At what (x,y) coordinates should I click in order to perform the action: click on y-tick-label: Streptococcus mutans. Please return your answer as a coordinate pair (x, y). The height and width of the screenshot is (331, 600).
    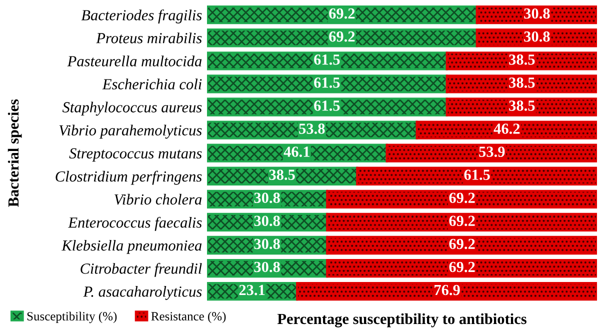
    Looking at the image, I should click on (135, 155).